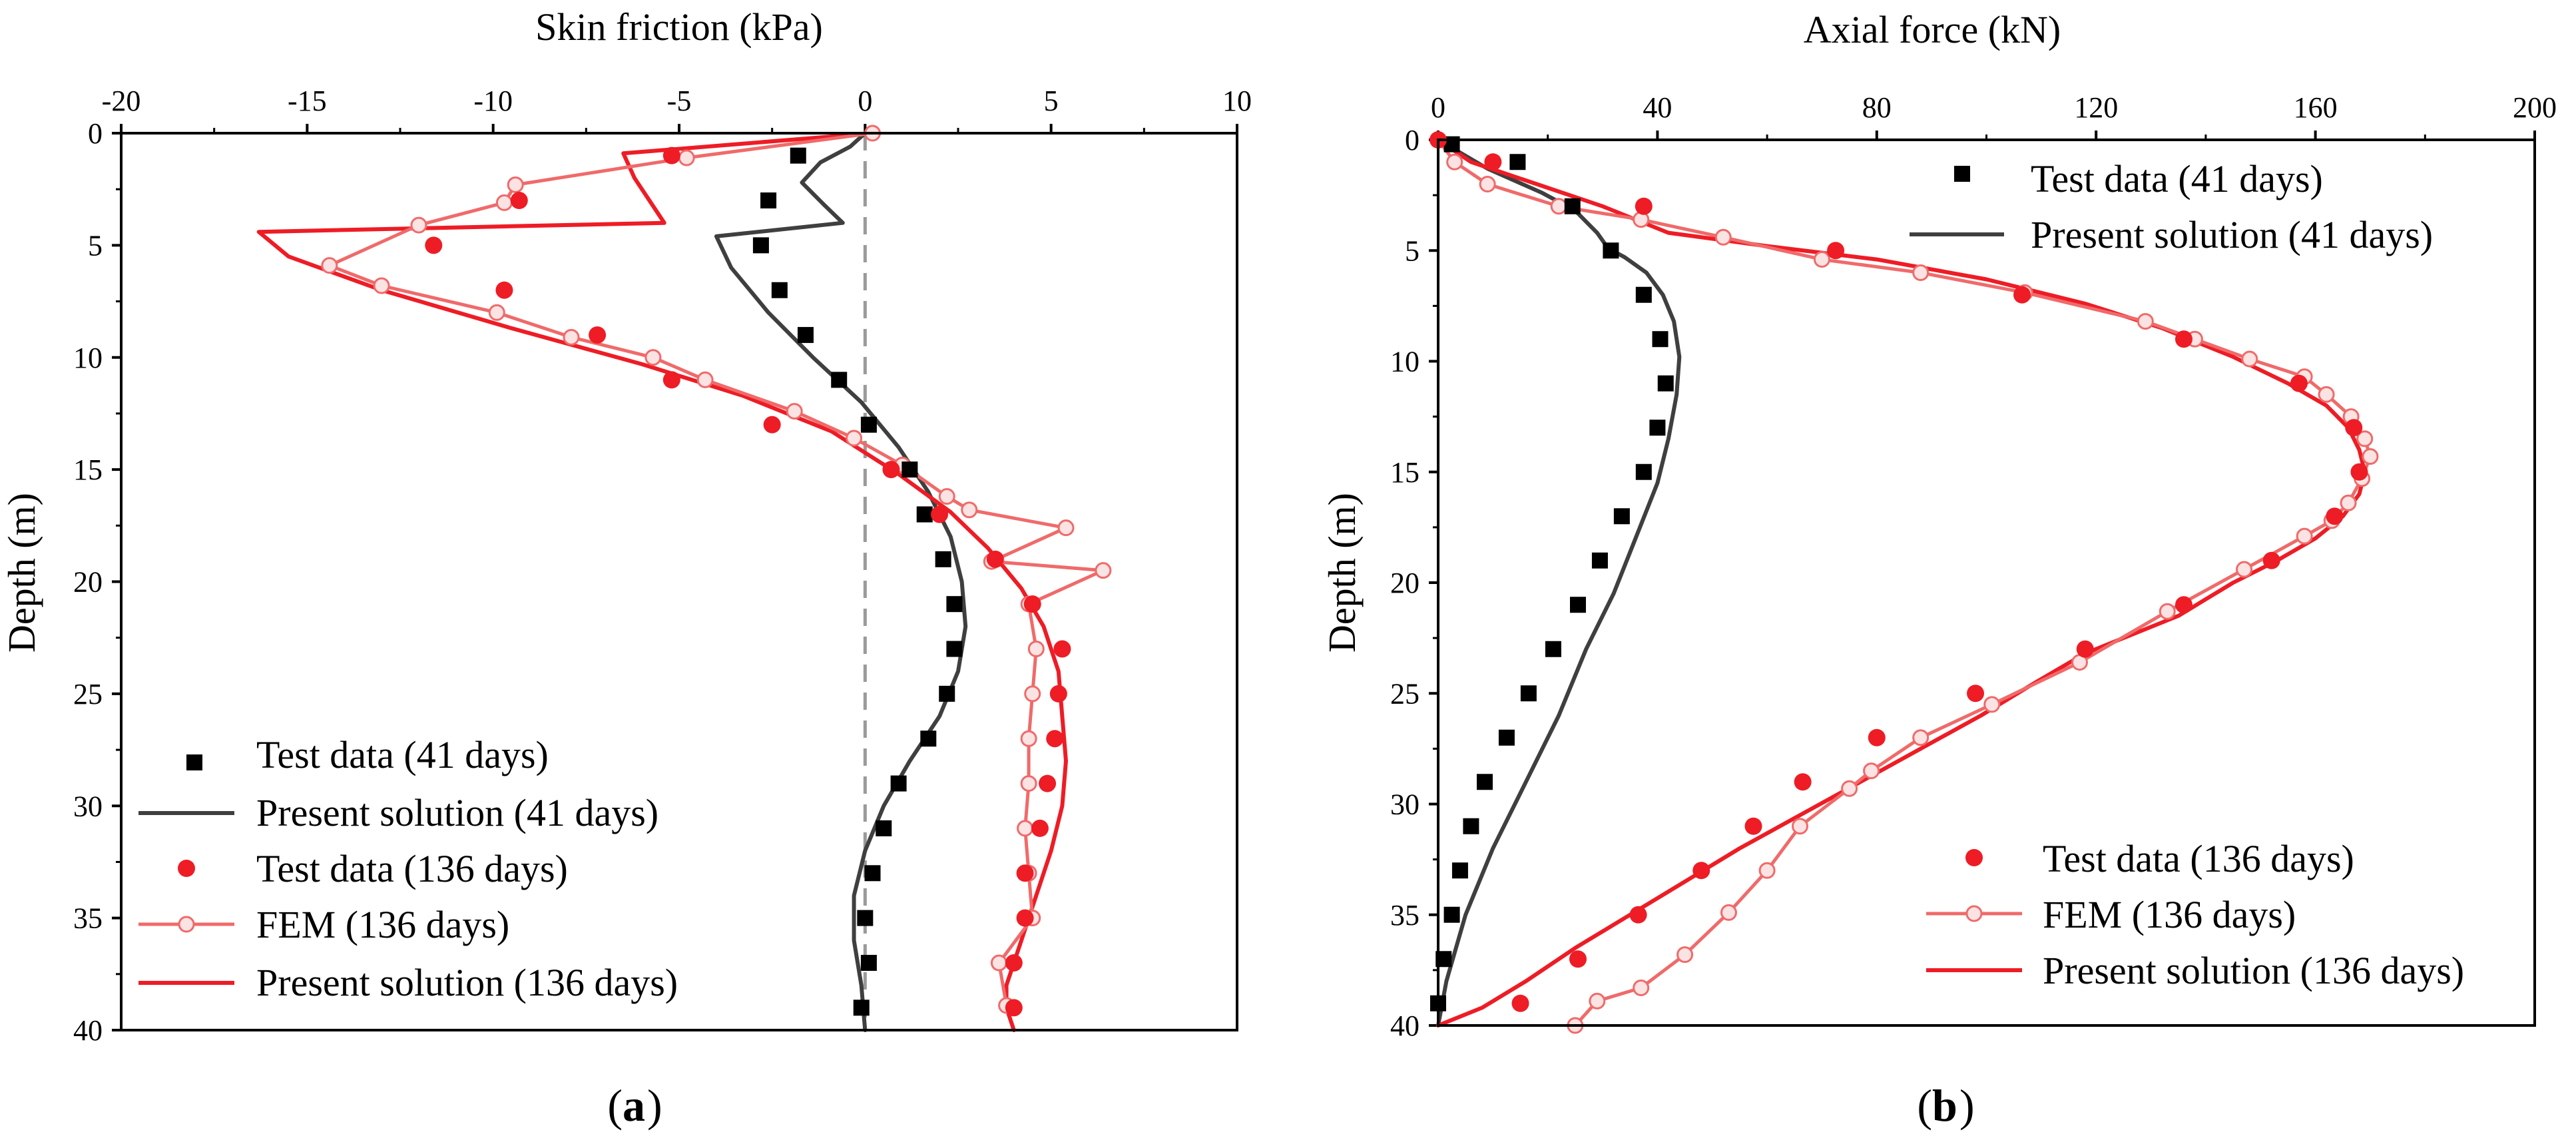 The height and width of the screenshot is (1142, 2576). Describe the element at coordinates (2199, 858) in the screenshot. I see `legend-b-label-test-136: Test data (136 days)` at that location.